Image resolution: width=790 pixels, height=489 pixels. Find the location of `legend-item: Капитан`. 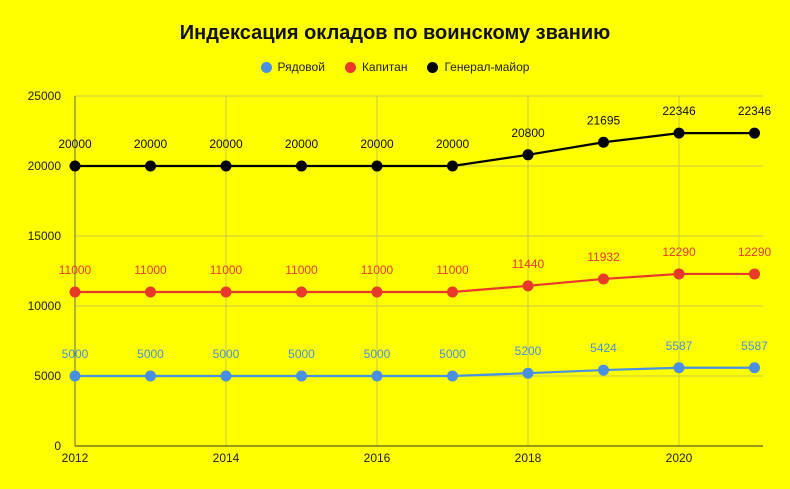

legend-item: Капитан is located at coordinates (376, 67).